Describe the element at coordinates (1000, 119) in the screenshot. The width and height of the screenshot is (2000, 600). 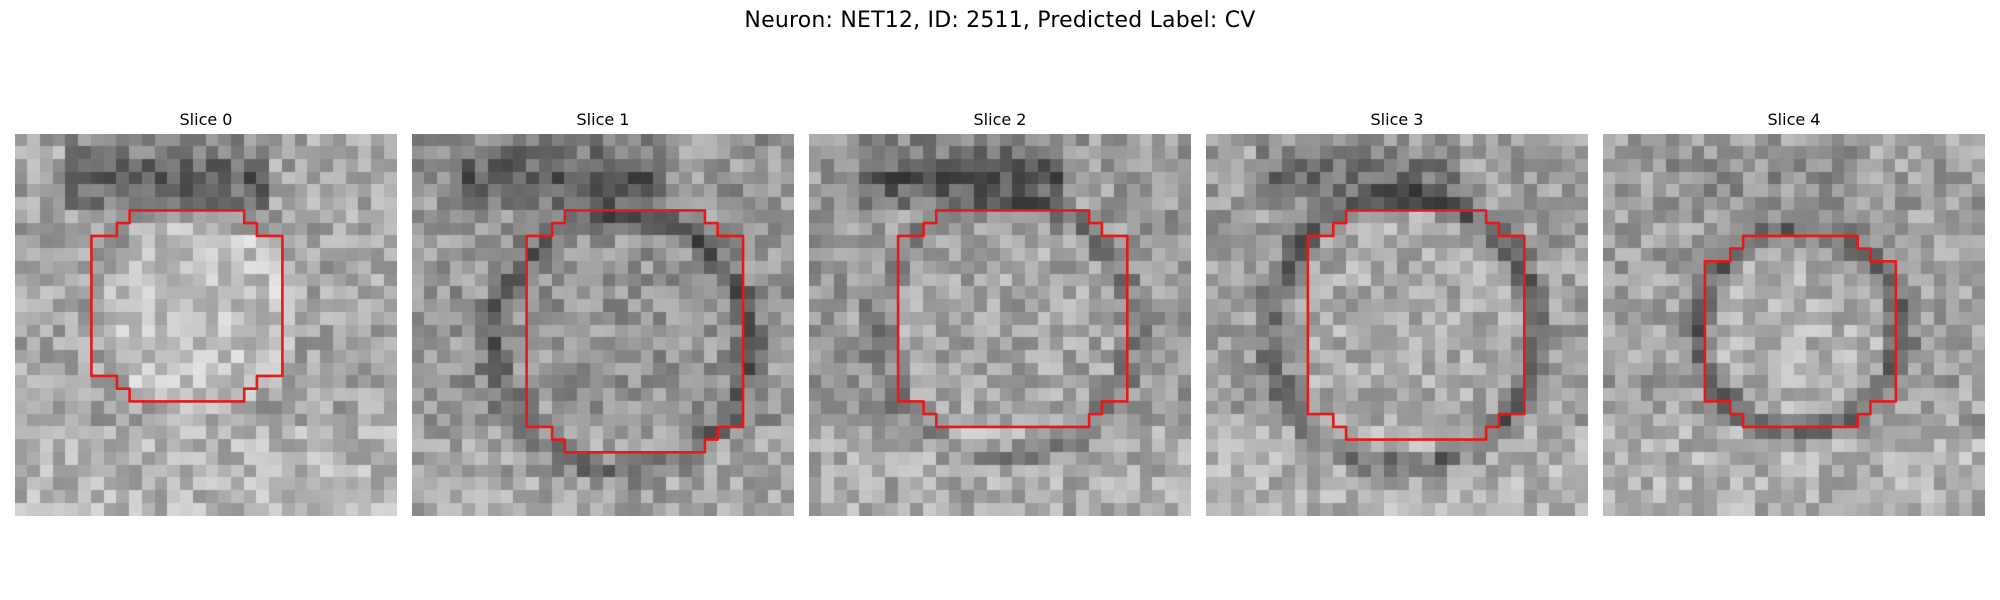
I see `slice-title: Slice 2` at that location.